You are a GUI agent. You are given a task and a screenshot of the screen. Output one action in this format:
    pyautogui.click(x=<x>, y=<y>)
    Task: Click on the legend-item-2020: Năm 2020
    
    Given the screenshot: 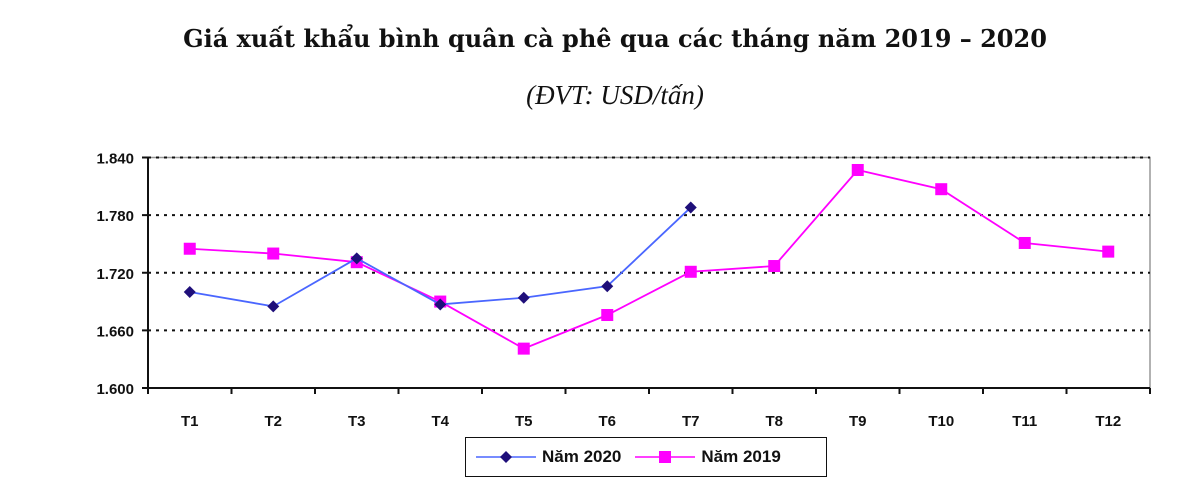 What is the action you would take?
    pyautogui.click(x=548, y=457)
    